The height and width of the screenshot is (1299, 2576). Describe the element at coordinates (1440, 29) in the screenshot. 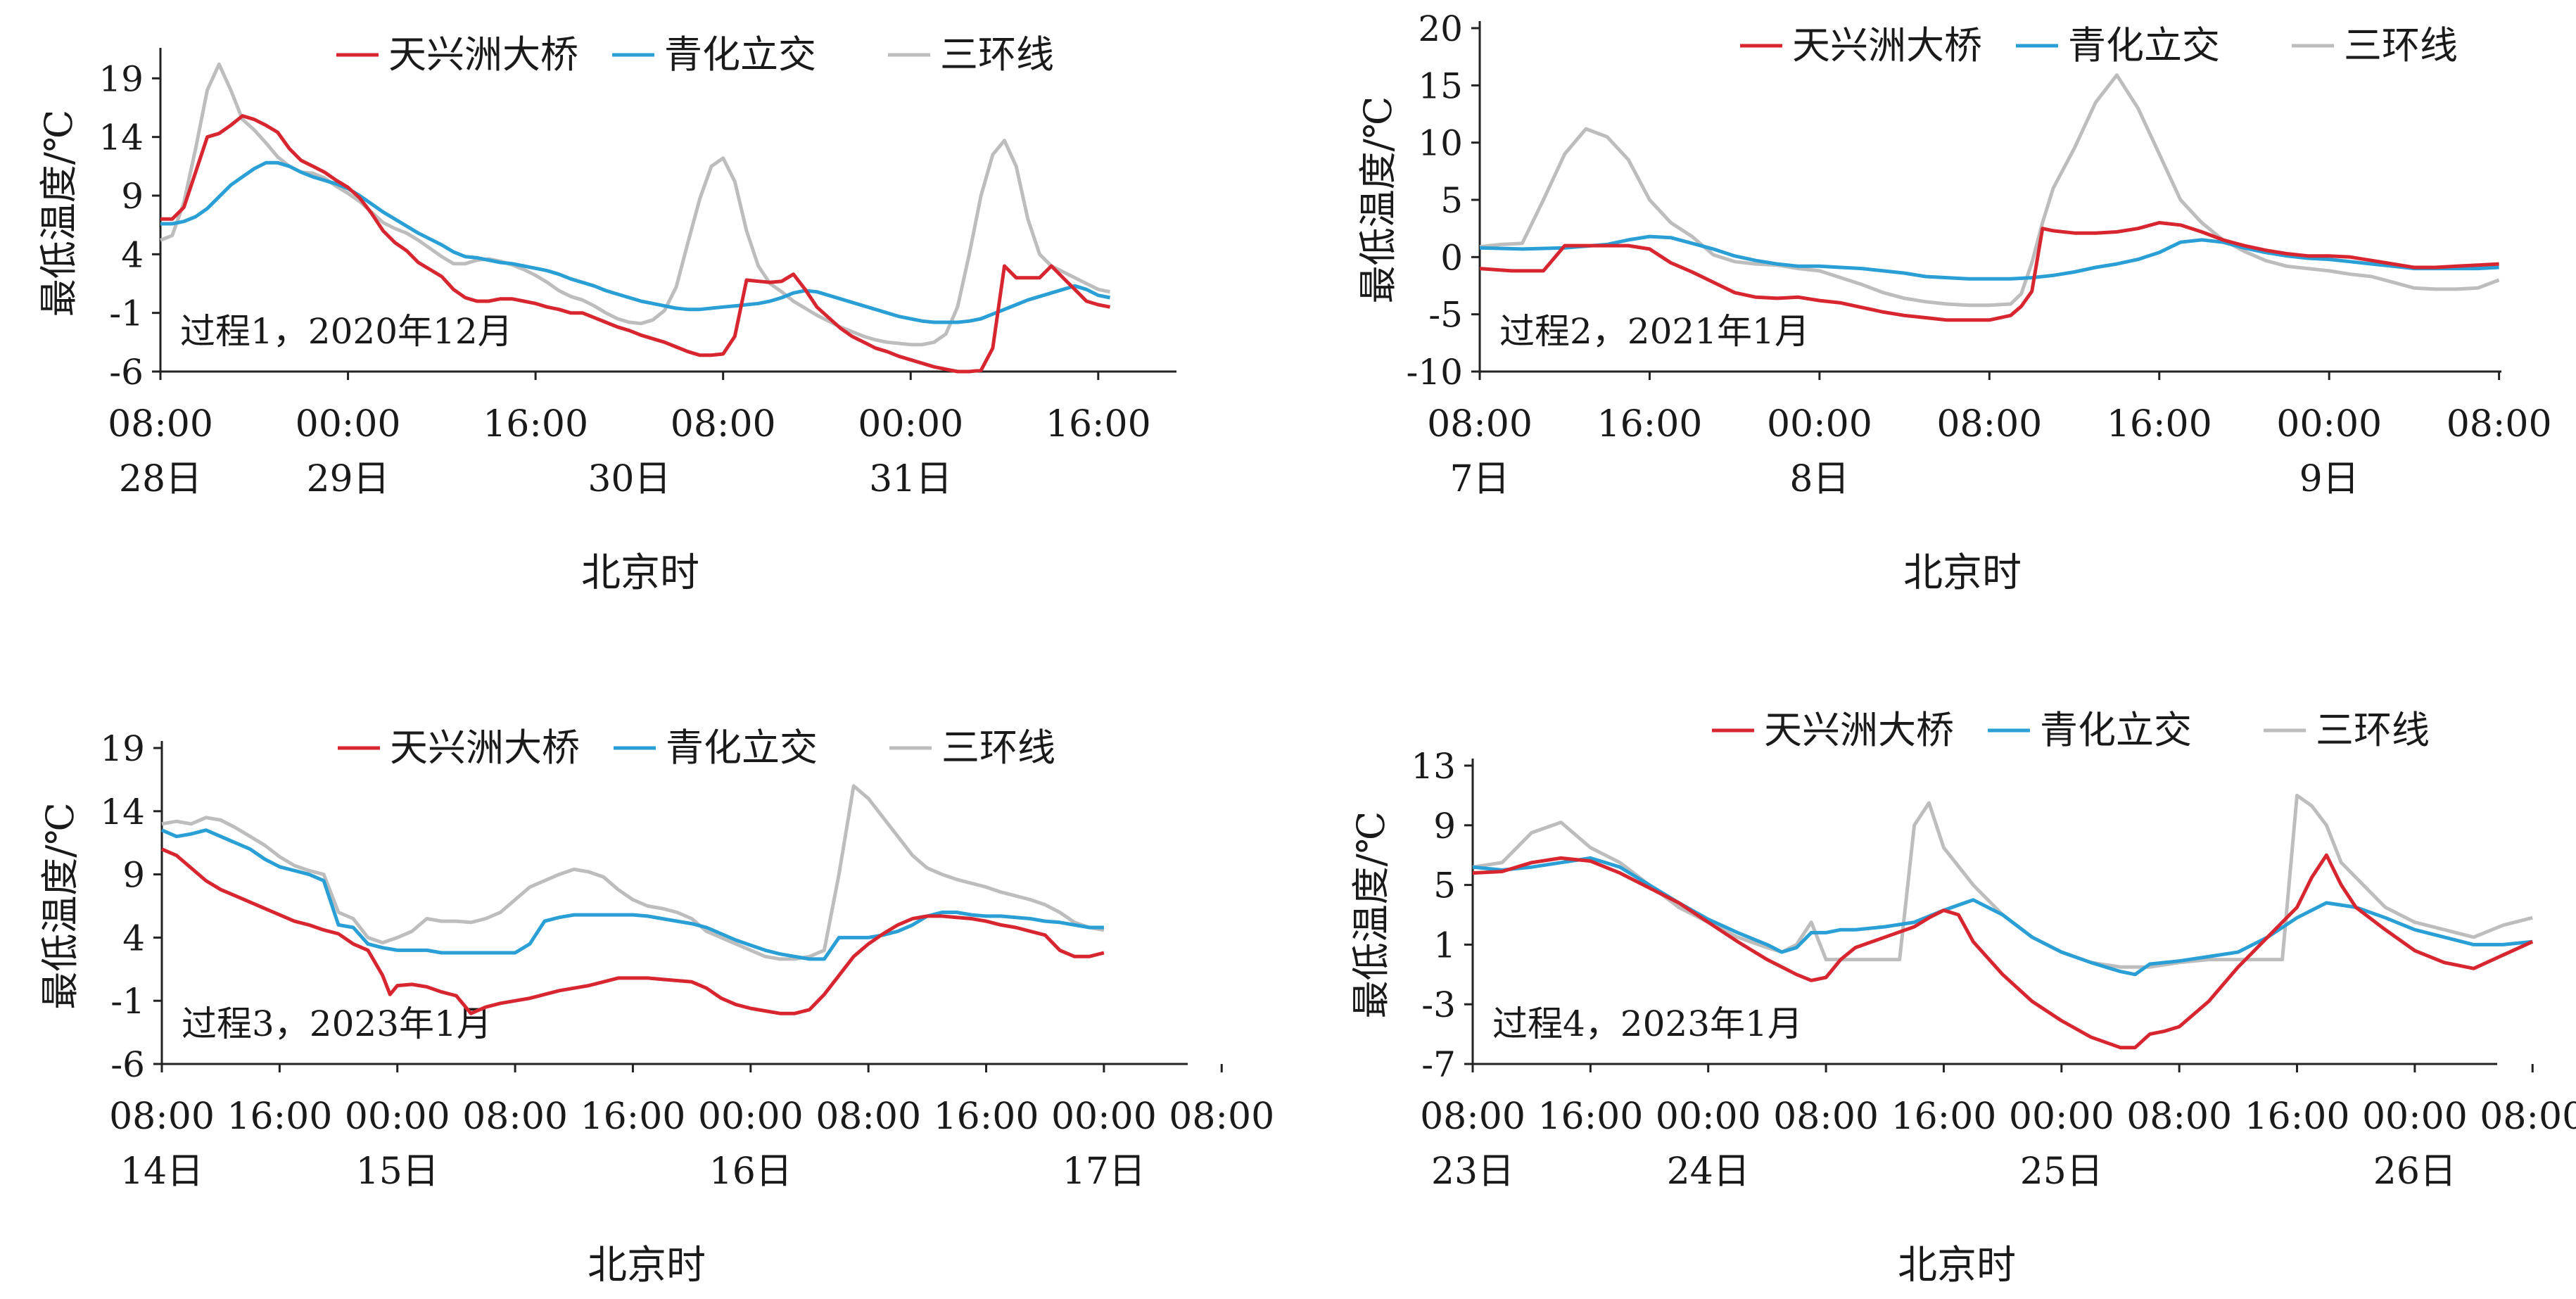

I see `y-tick-label: 20` at that location.